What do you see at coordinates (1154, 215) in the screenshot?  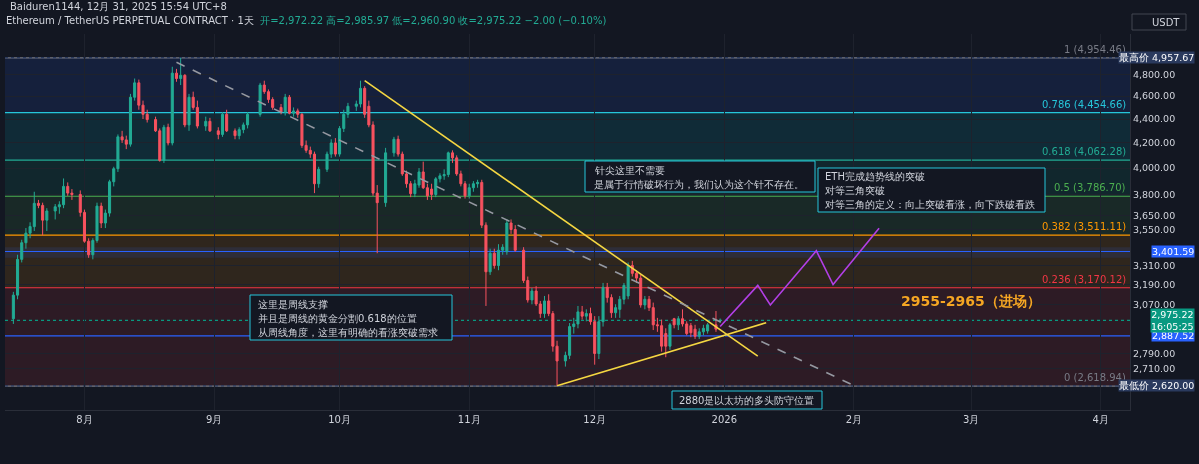 I see `y-tick-label: 3,650.00` at bounding box center [1154, 215].